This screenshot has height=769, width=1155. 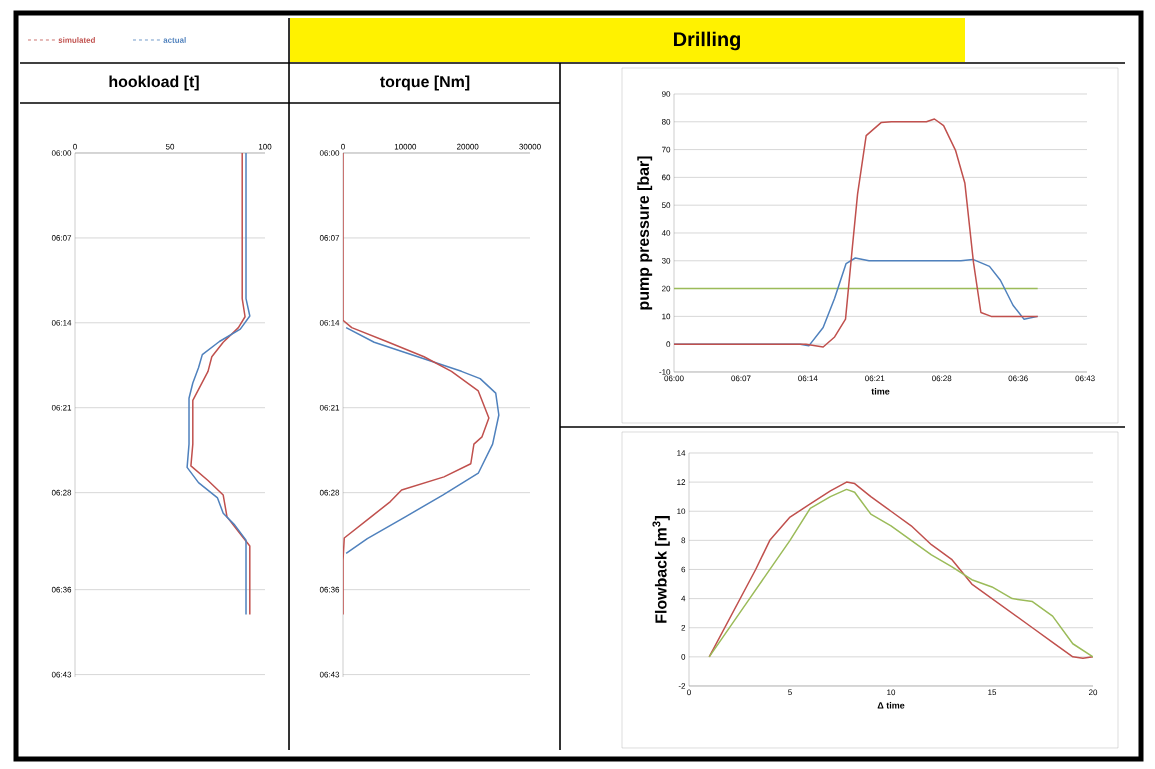 What do you see at coordinates (707, 41) in the screenshot?
I see `text: Drilling` at bounding box center [707, 41].